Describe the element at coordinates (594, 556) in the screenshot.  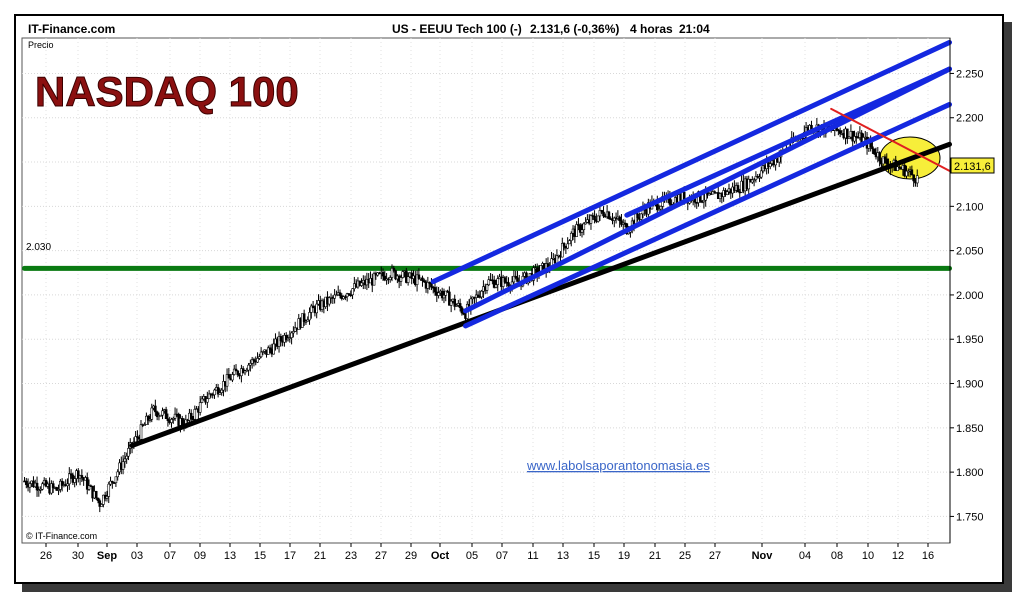
I see `x-tick-label: 15` at that location.